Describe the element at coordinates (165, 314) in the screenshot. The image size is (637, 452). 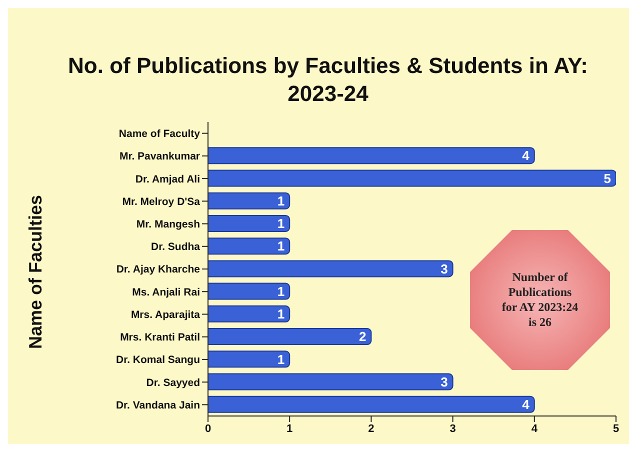
I see `y-tick-label: Mrs. Aparajita` at that location.